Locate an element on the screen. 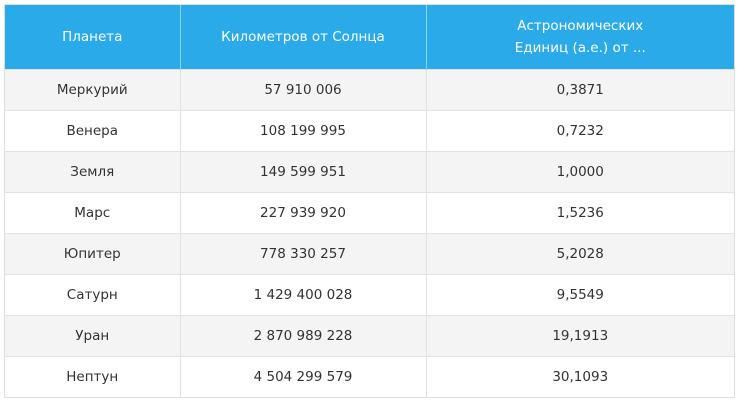 Image resolution: width=739 pixels, height=403 pixels. cell-planet: Земля is located at coordinates (92, 172).